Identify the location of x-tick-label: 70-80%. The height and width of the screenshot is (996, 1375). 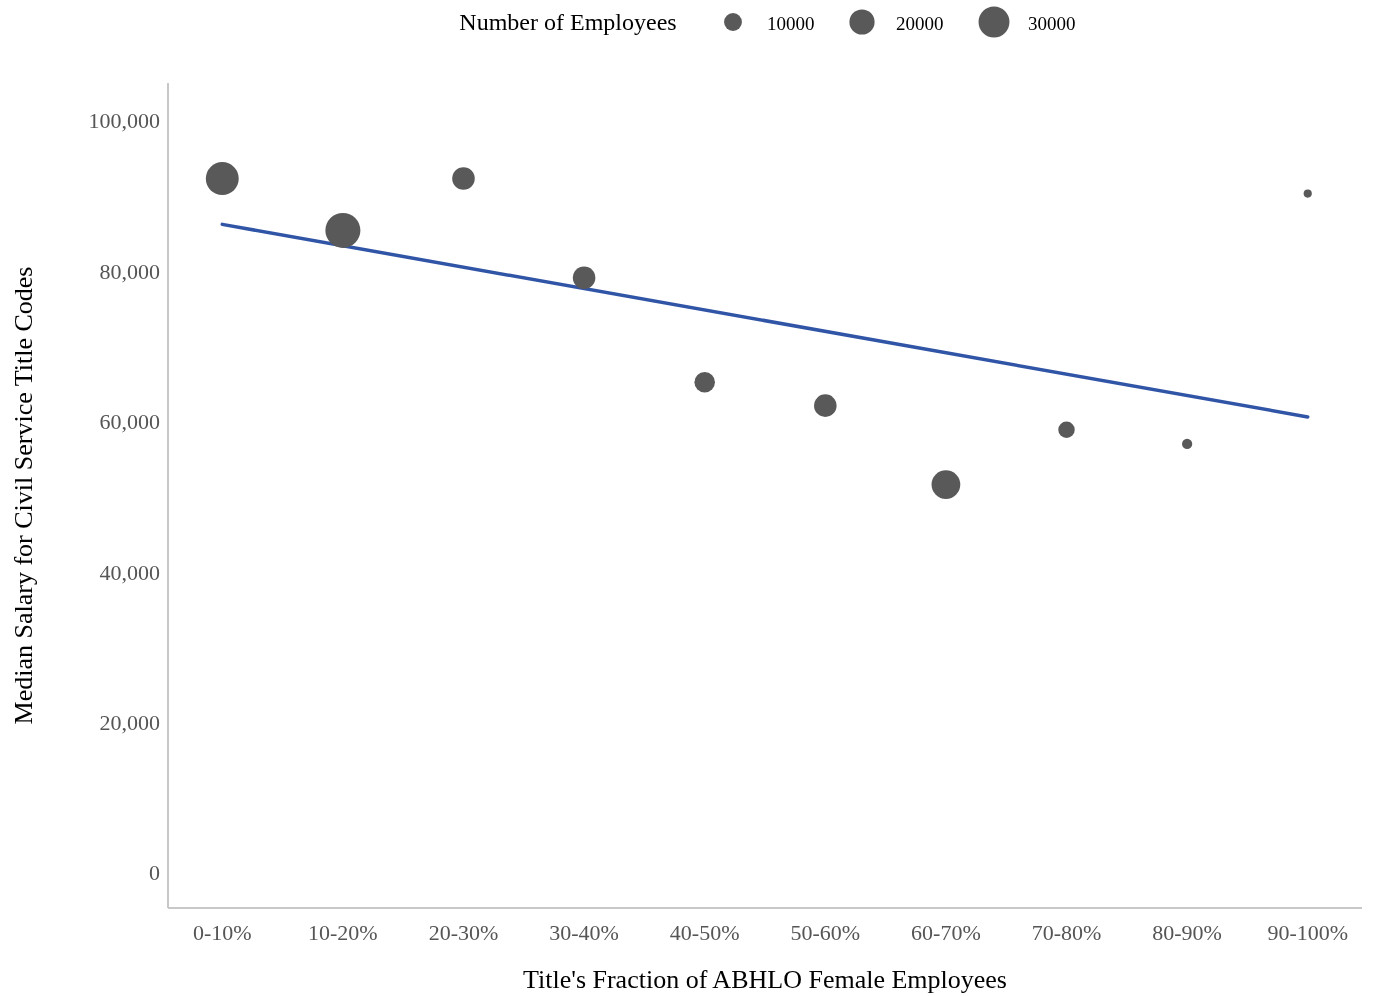
(1066, 932).